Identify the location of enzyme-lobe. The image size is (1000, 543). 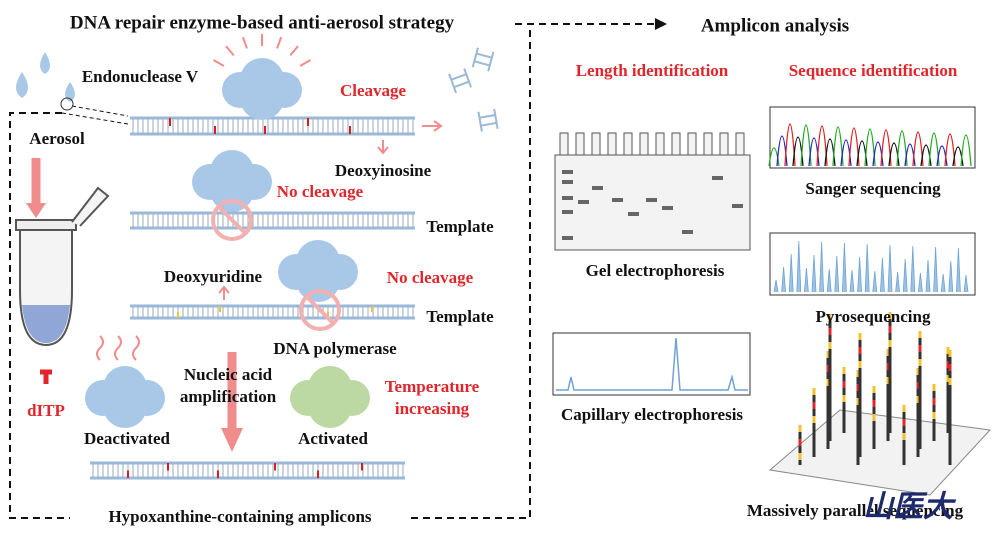
(262, 98).